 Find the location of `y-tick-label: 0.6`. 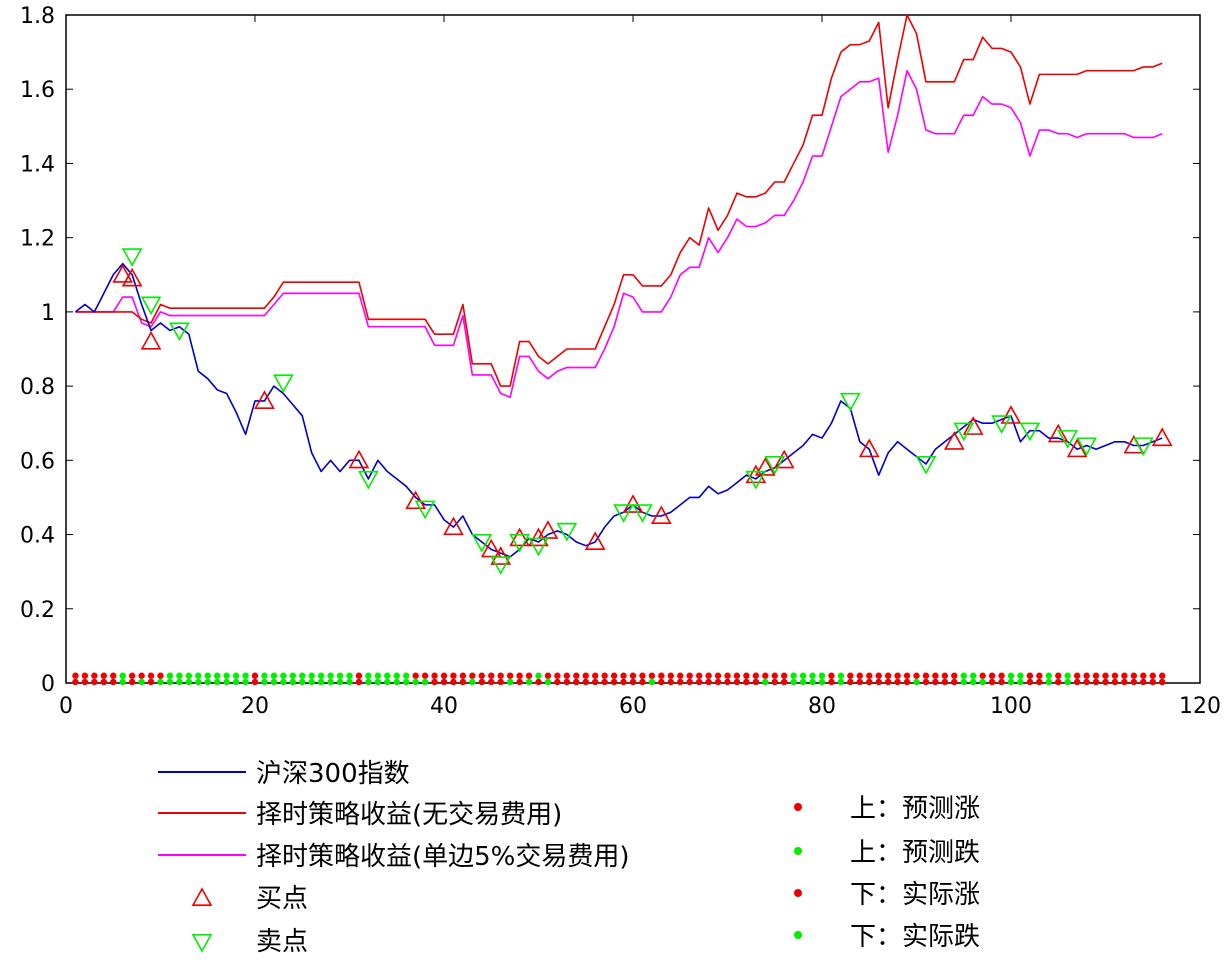

y-tick-label: 0.6 is located at coordinates (37, 461).